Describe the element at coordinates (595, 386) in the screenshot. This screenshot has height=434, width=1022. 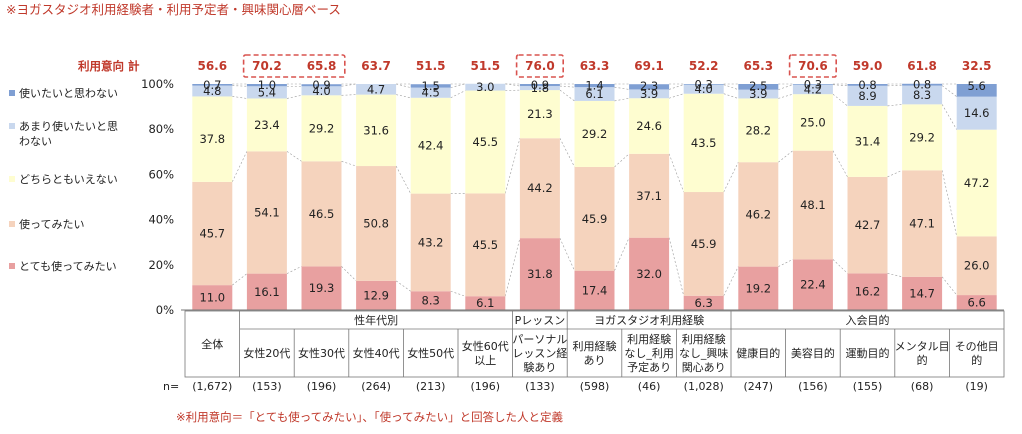
I see `sample-size-value: (598)` at that location.